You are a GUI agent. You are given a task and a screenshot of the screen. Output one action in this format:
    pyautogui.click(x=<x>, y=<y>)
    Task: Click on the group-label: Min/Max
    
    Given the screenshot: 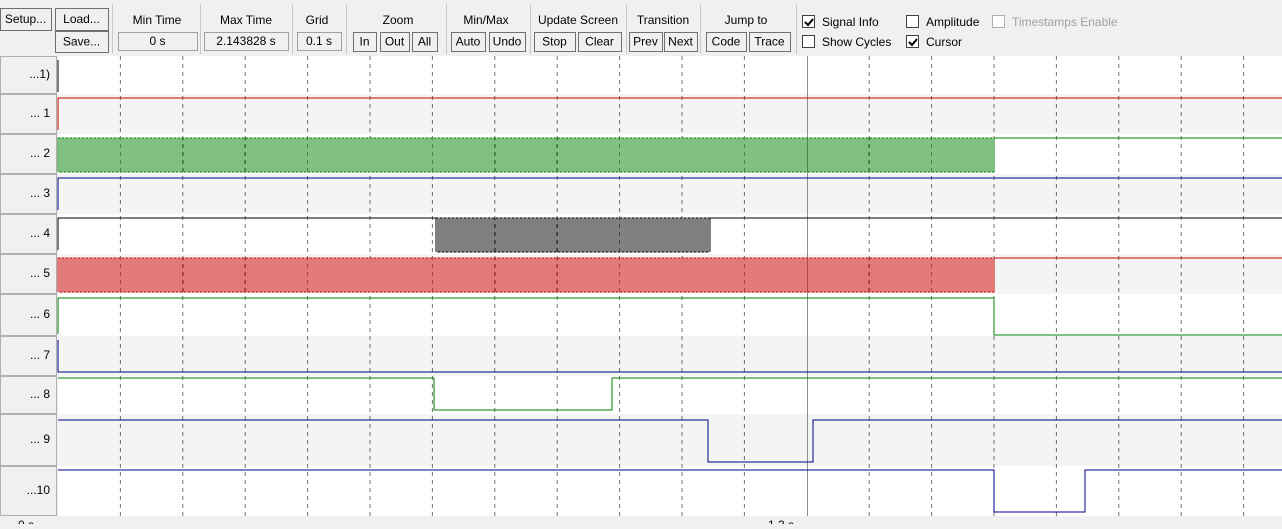 What is the action you would take?
    pyautogui.click(x=485, y=20)
    